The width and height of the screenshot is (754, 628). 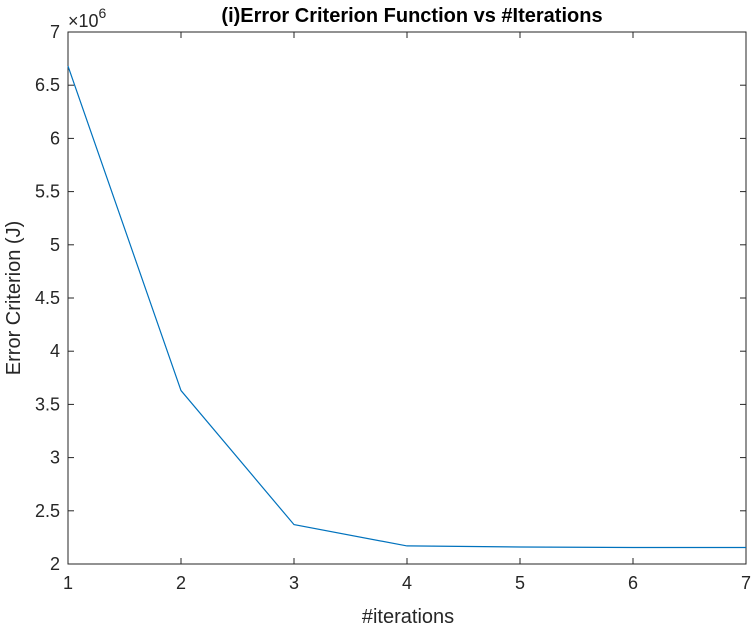 I want to click on x-axis-title: #iterations, so click(x=408, y=617).